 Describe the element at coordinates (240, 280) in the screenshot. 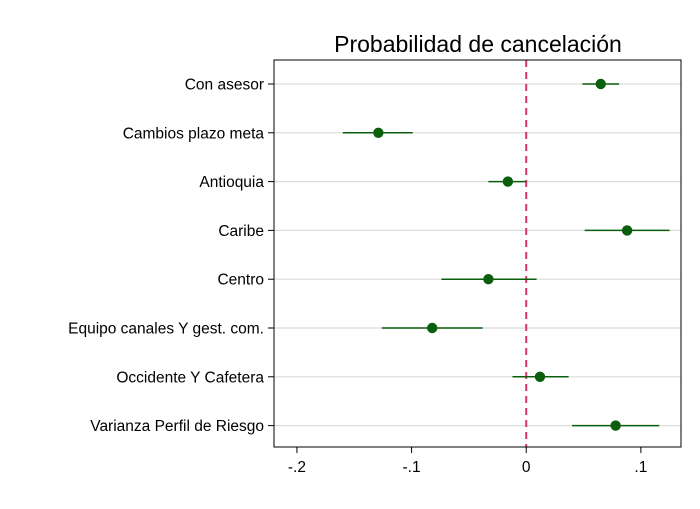

I see `category-label: Centro` at that location.